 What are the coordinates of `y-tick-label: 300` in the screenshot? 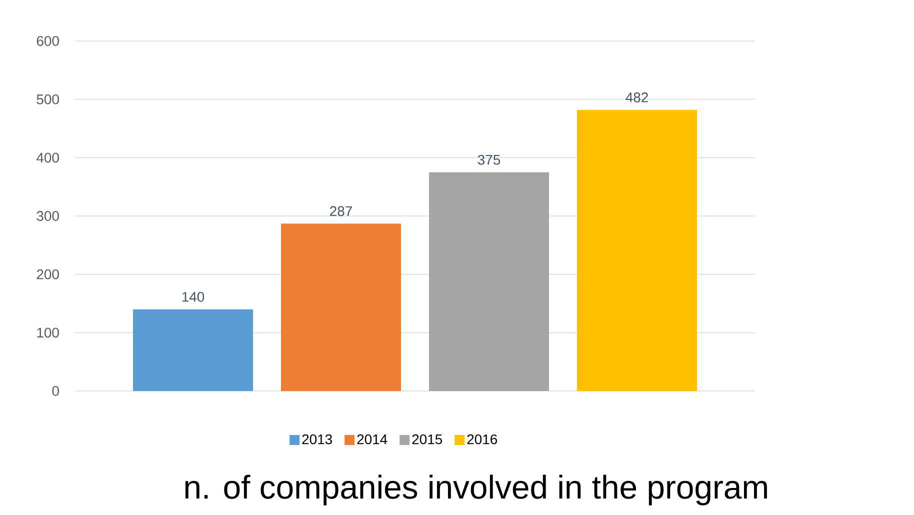 It's located at (47, 216).